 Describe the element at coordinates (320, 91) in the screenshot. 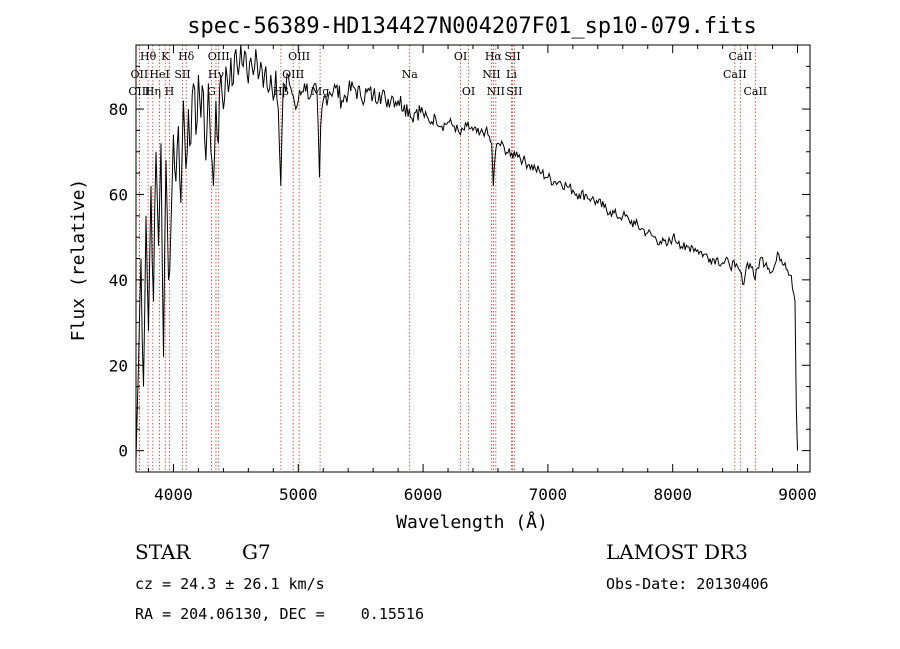

I see `marker-label: Mg` at that location.